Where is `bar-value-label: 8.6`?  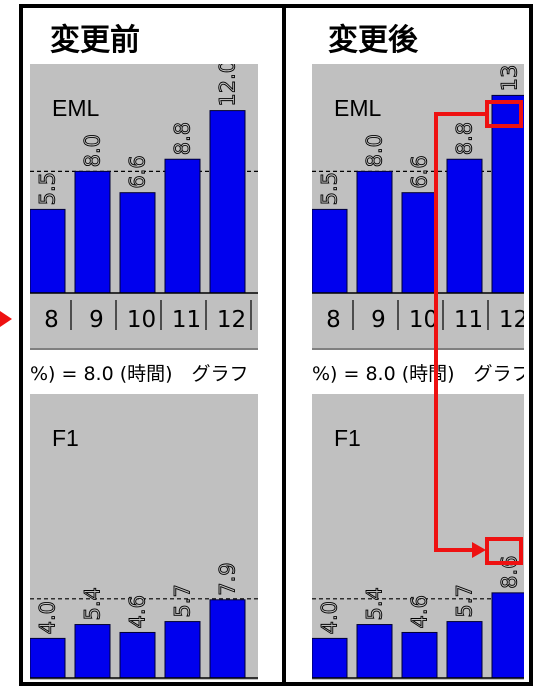
bar-value-label: 8.6 is located at coordinates (510, 571).